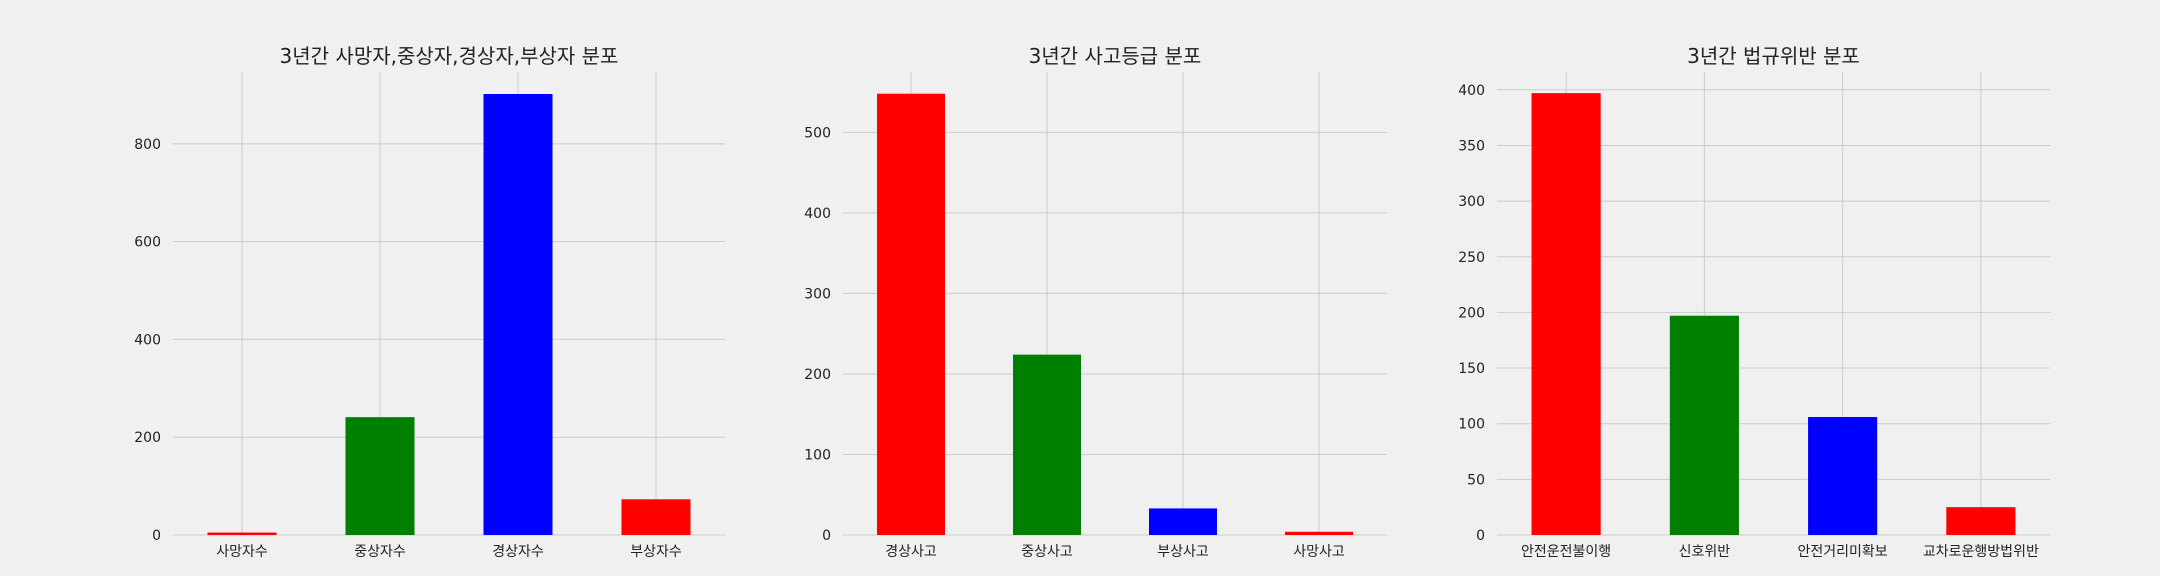  I want to click on y-tick-label: 600, so click(147, 243).